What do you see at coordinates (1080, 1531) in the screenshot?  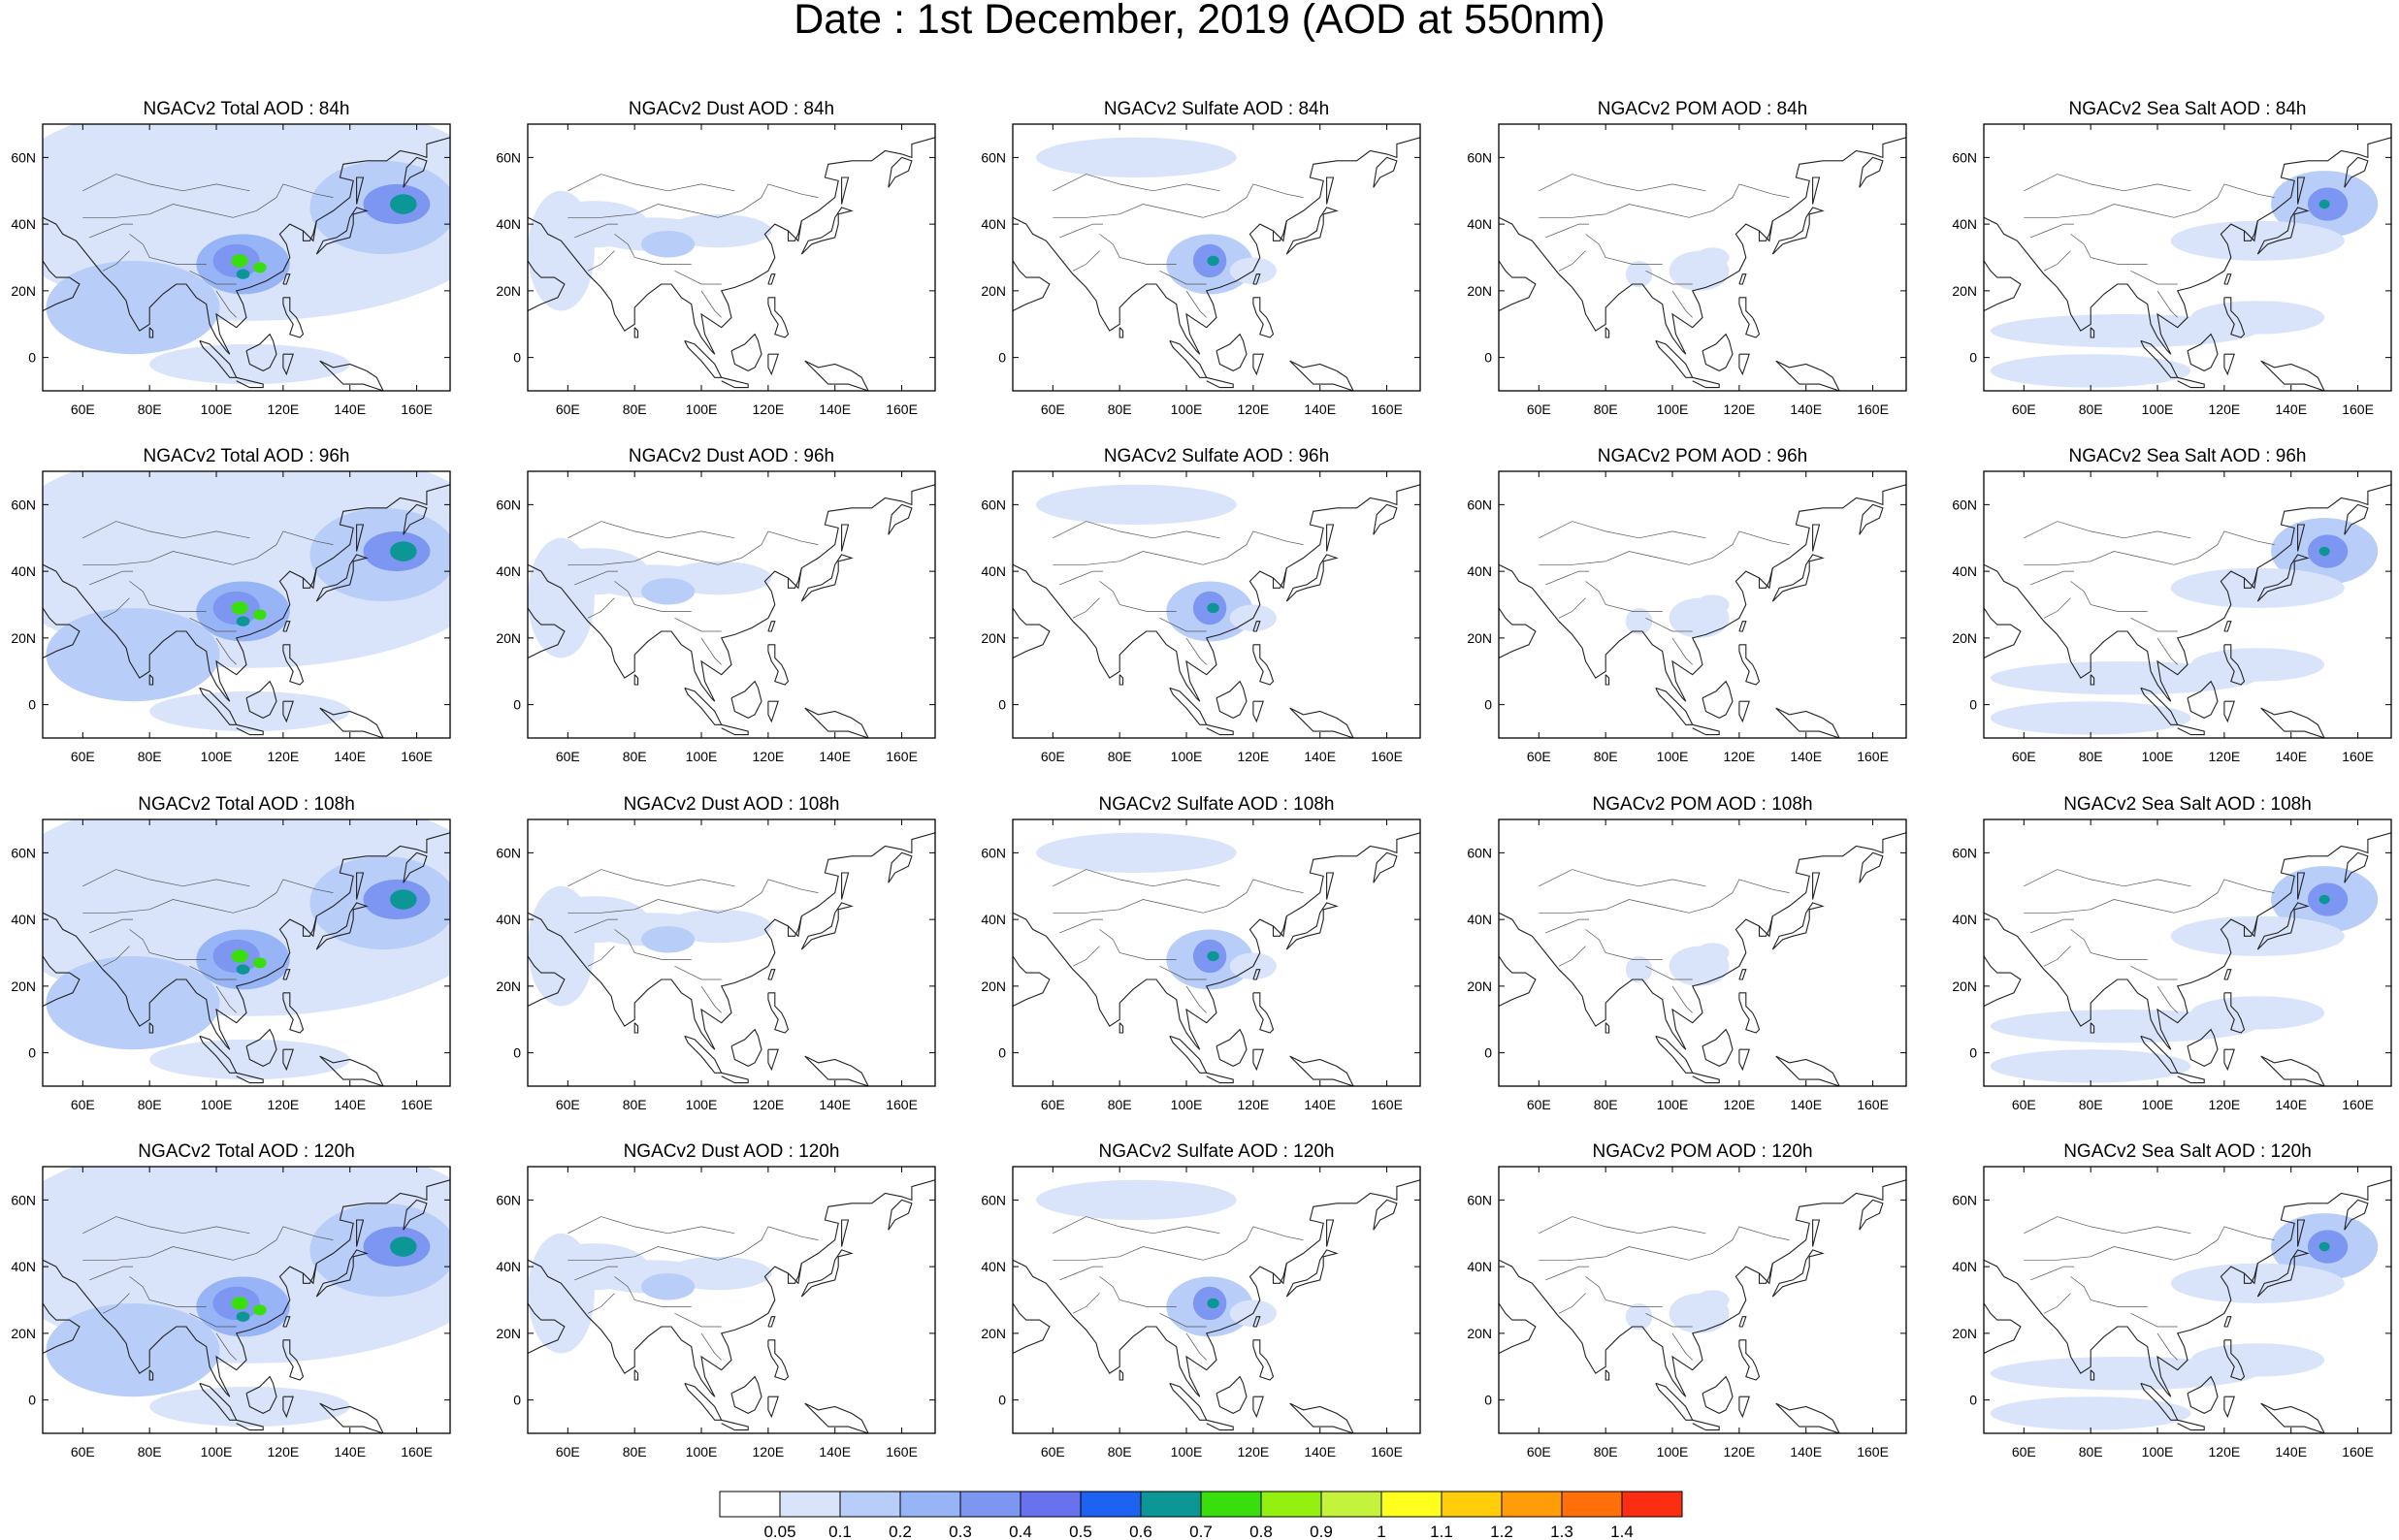 I see `colorbar-label: 0.5` at bounding box center [1080, 1531].